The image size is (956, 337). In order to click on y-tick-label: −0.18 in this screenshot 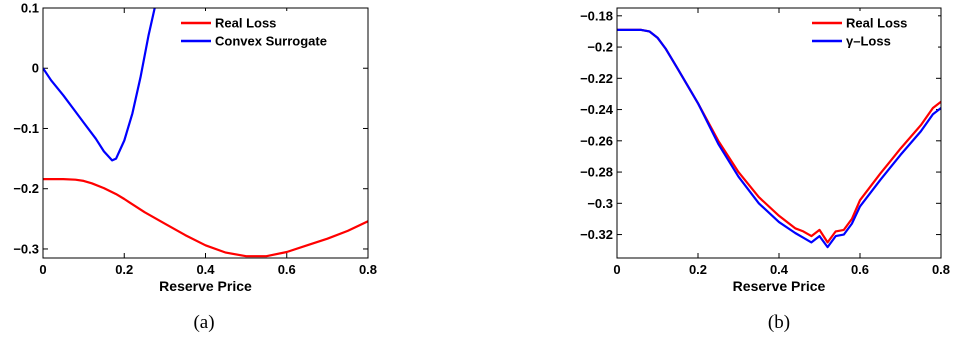, I will do `click(596, 15)`.